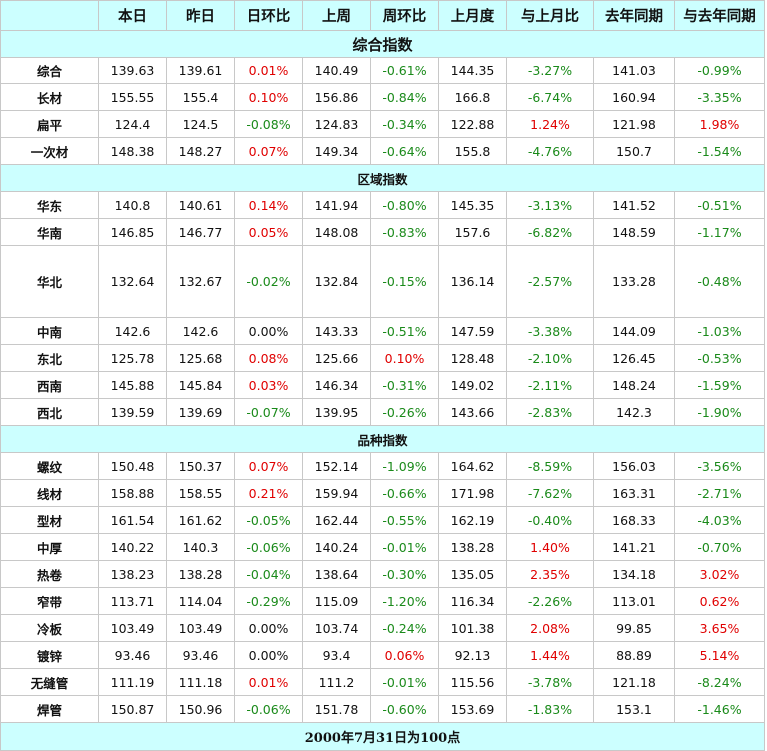  I want to click on row-name: 华北, so click(49, 281).